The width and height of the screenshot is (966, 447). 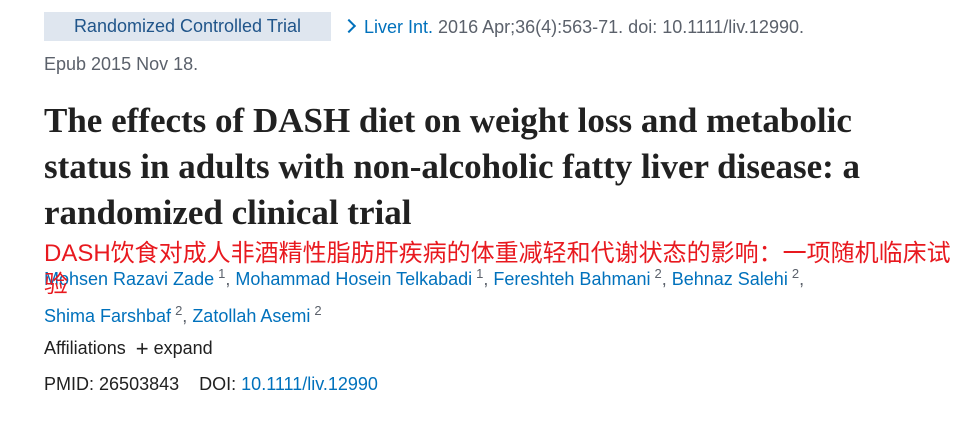 What do you see at coordinates (309, 384) in the screenshot?
I see `doi-link: 10.1111/liv.12990` at bounding box center [309, 384].